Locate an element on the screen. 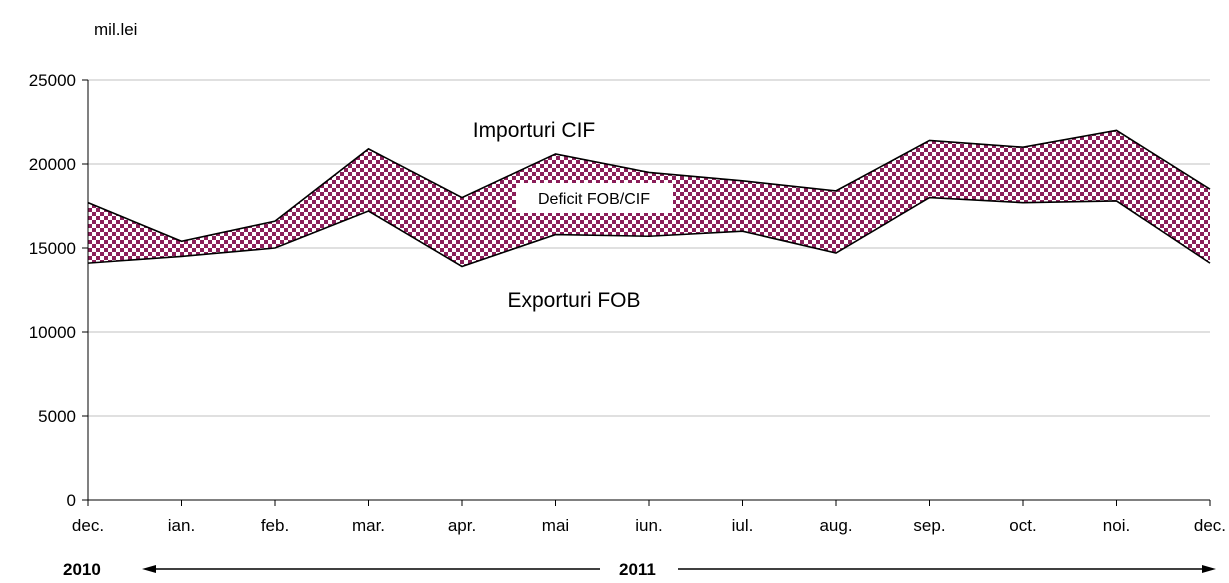 The image size is (1229, 583). x-tick-label-5: mai is located at coordinates (555, 525).